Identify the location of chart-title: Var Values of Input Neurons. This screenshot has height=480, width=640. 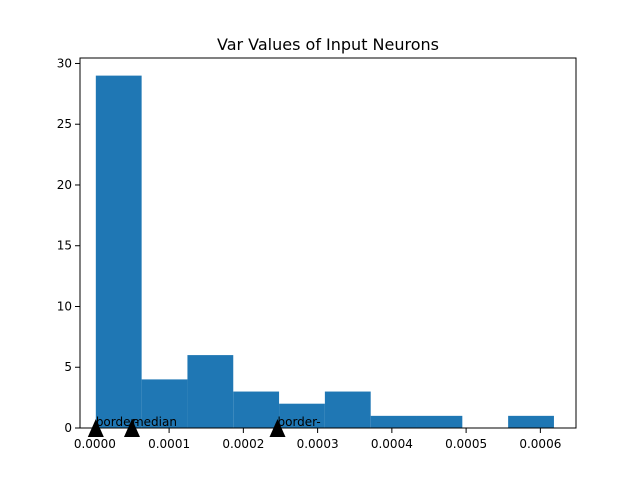
(328, 44).